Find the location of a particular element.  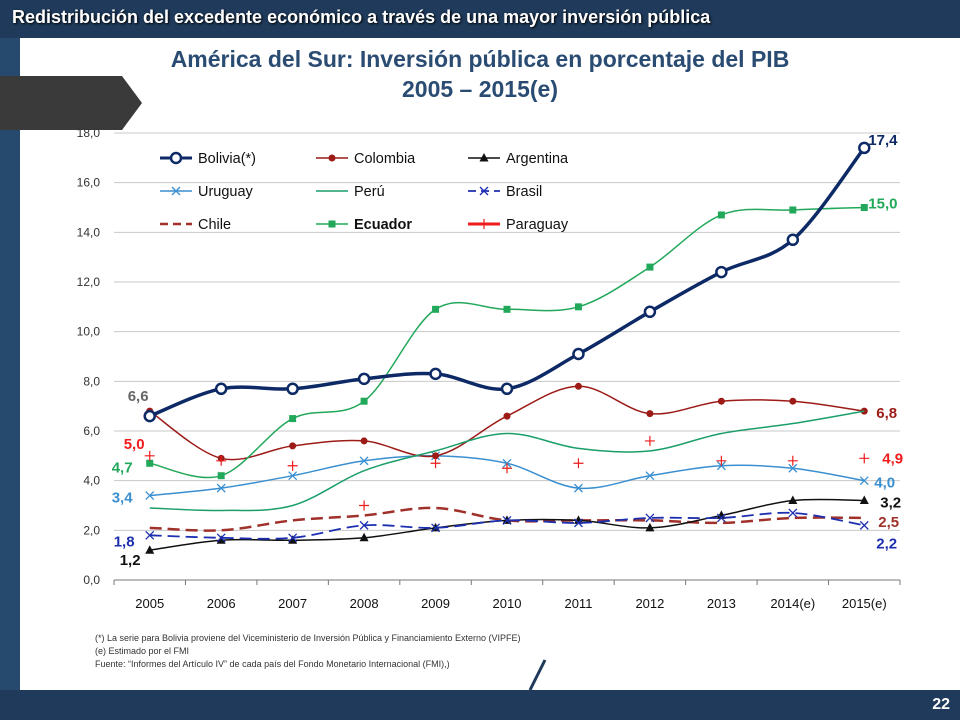

x-tick-label: 2012 is located at coordinates (649, 603).